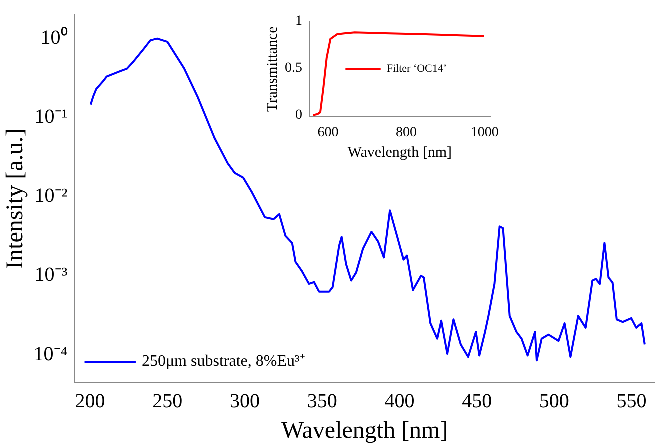 Image resolution: width=661 pixels, height=446 pixels. What do you see at coordinates (299, 115) in the screenshot?
I see `y-tick-label: 0` at bounding box center [299, 115].